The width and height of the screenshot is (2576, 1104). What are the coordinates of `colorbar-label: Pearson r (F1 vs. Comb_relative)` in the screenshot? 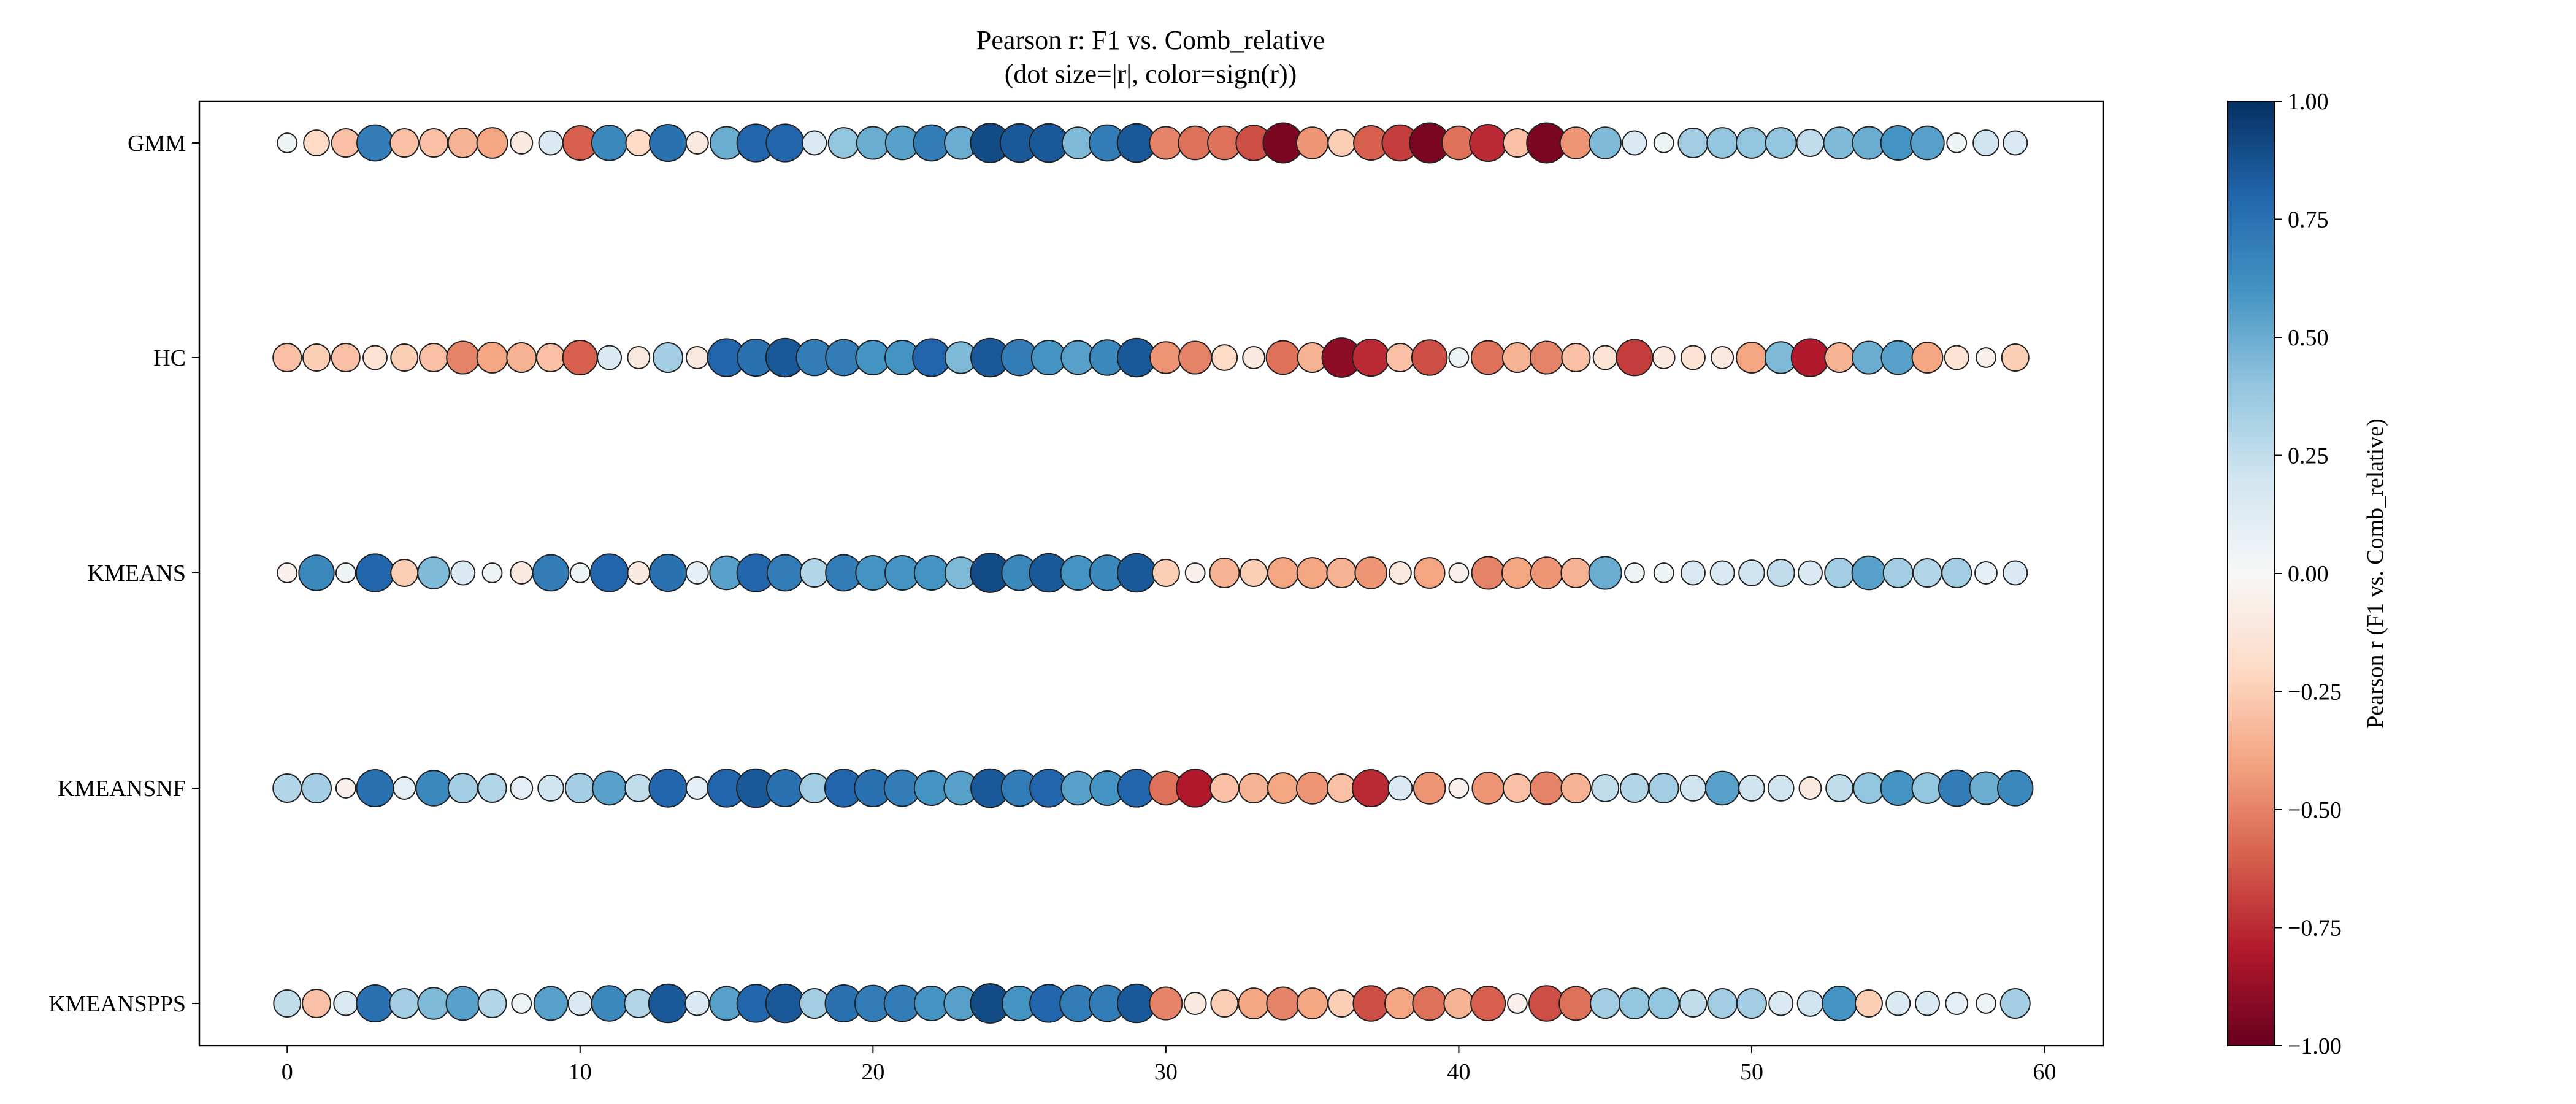 It's located at (2375, 573).